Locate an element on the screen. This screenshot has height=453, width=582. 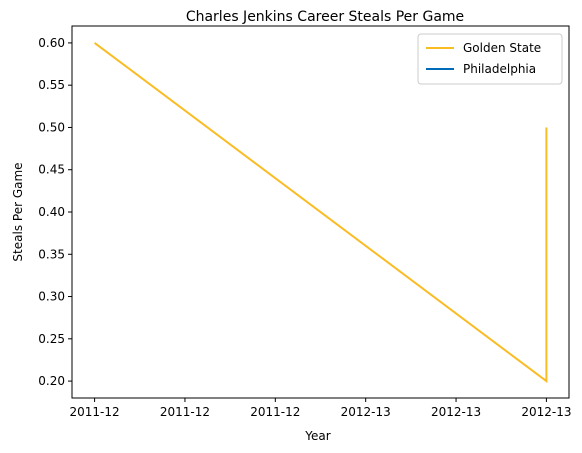
y-tick-label: 0.25 is located at coordinates (51, 339).